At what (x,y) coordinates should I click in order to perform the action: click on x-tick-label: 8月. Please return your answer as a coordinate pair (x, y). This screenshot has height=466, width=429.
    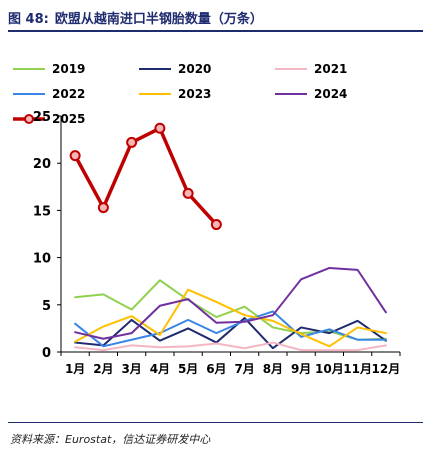
    Looking at the image, I should click on (273, 369).